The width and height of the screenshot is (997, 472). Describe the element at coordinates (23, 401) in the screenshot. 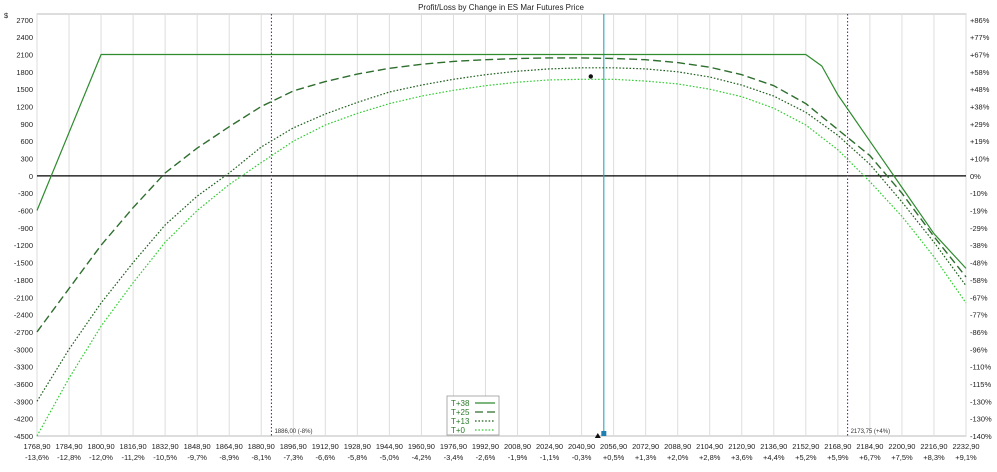

I see `y-tick-label: -3900` at that location.